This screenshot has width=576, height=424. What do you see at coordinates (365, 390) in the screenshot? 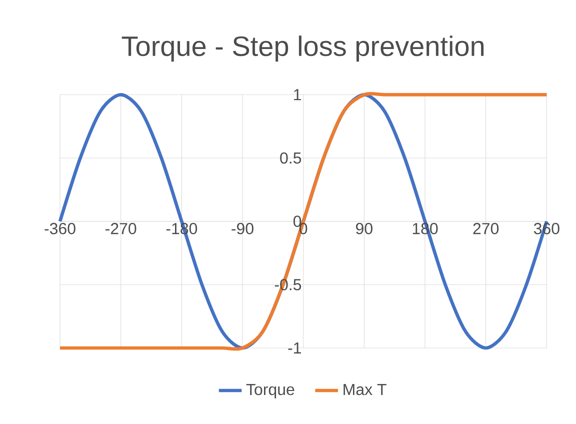
I see `legend-label: Max T` at bounding box center [365, 390].